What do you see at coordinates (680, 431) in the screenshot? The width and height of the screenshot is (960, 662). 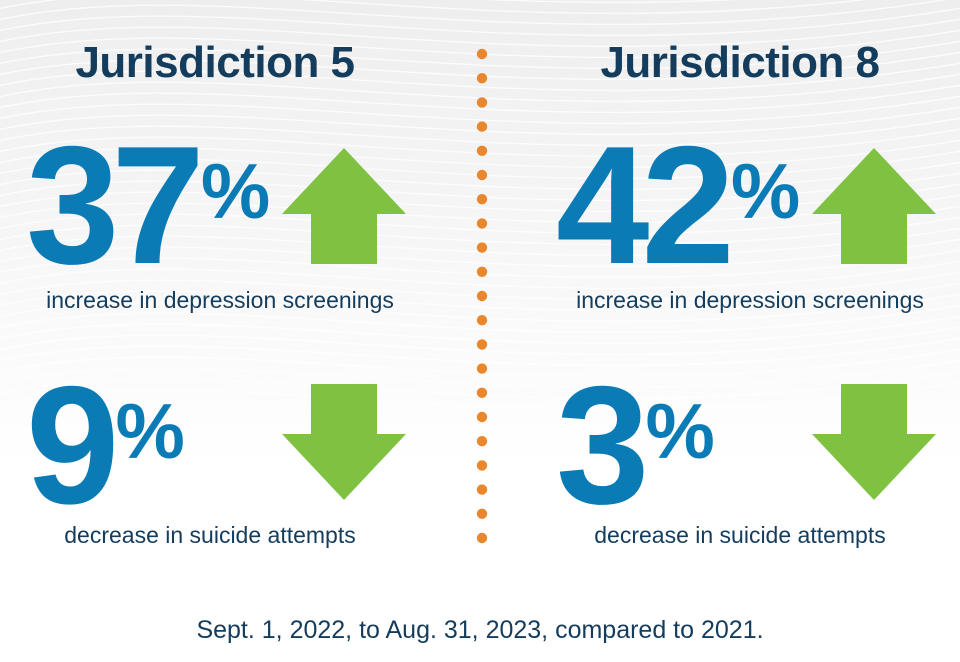 I see `jurisdiction-8-suicide-unit: %` at bounding box center [680, 431].